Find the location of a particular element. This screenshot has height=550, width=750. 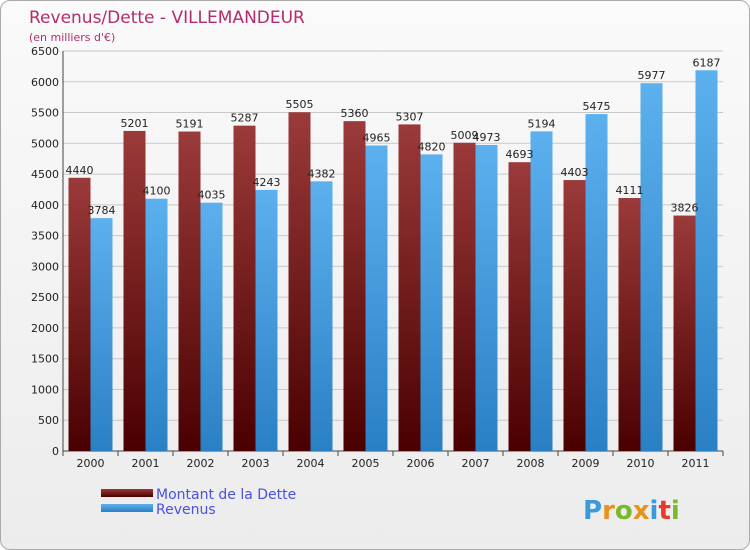

data-label: 4100 is located at coordinates (157, 191).